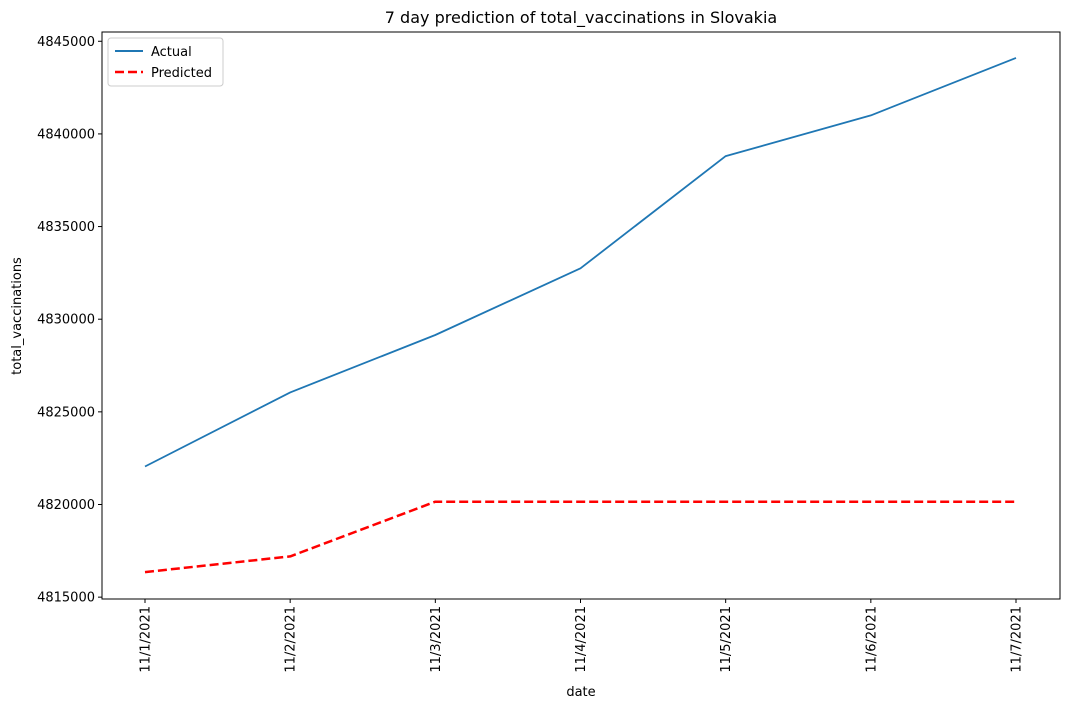  Describe the element at coordinates (66, 42) in the screenshot. I see `y-tick-label: 4845000` at that location.